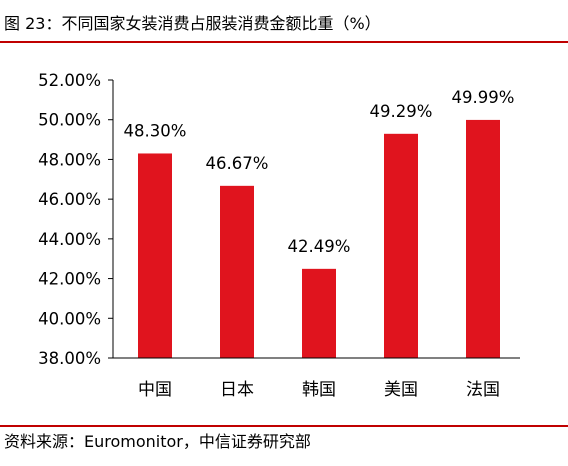  I want to click on x-category-label: 日本, so click(237, 390).